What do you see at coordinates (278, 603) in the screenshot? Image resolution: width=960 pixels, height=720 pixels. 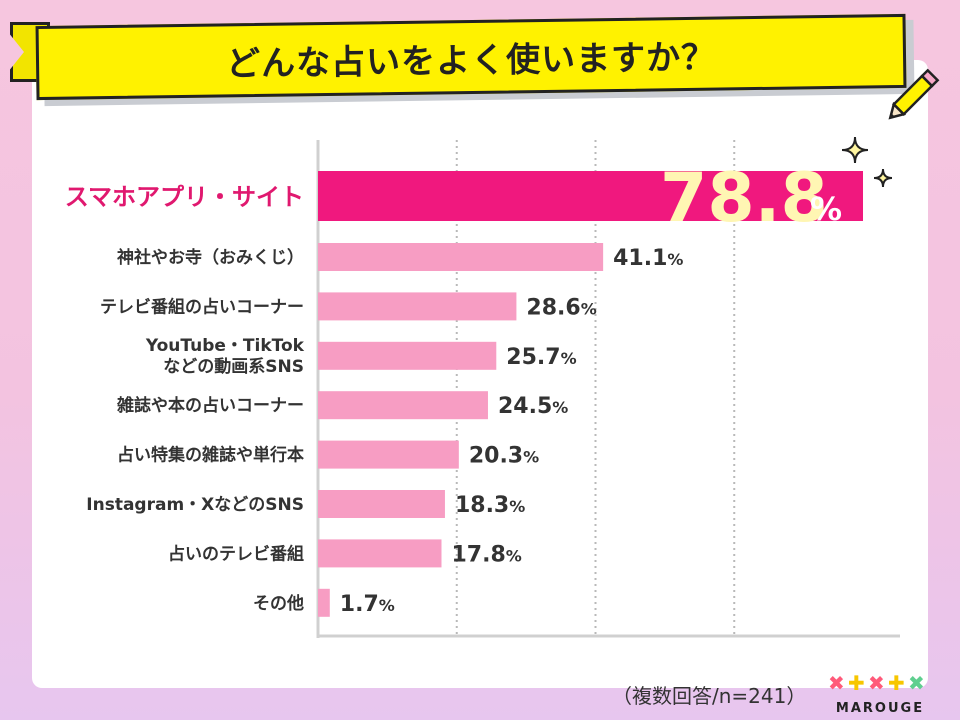 I see `category-label: その他` at bounding box center [278, 603].